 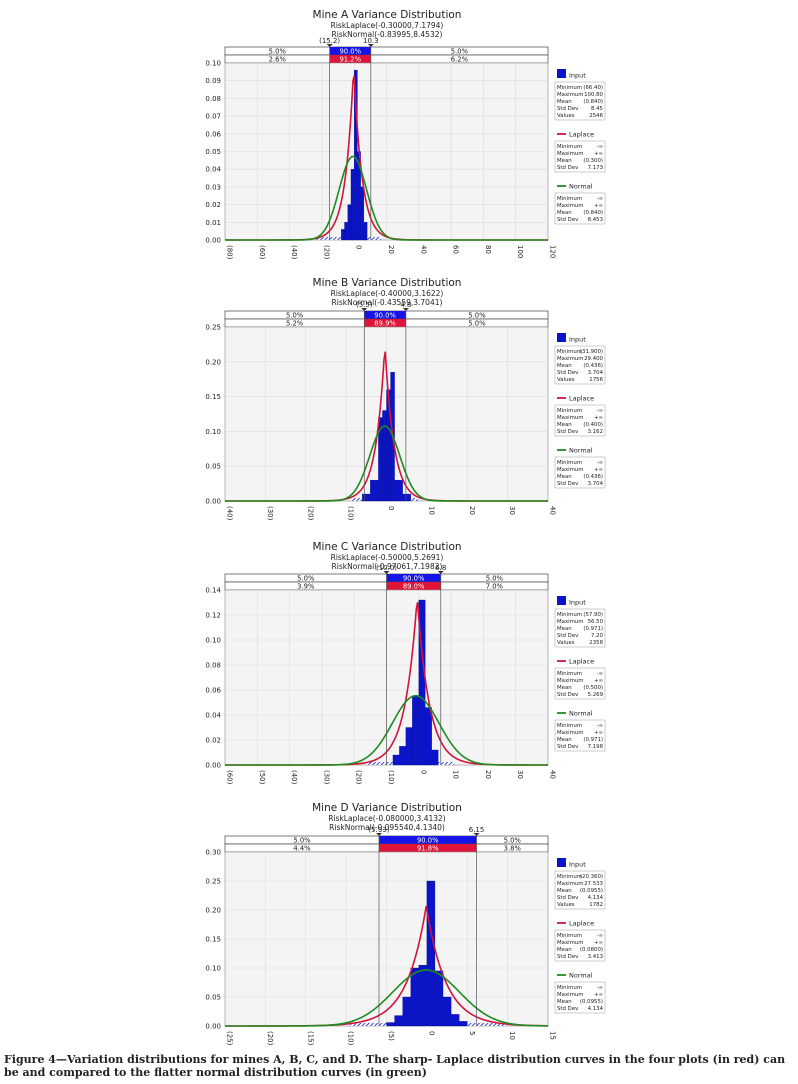 What do you see at coordinates (213, 134) in the screenshot?
I see `y-tick-label: 0.06` at bounding box center [213, 134].